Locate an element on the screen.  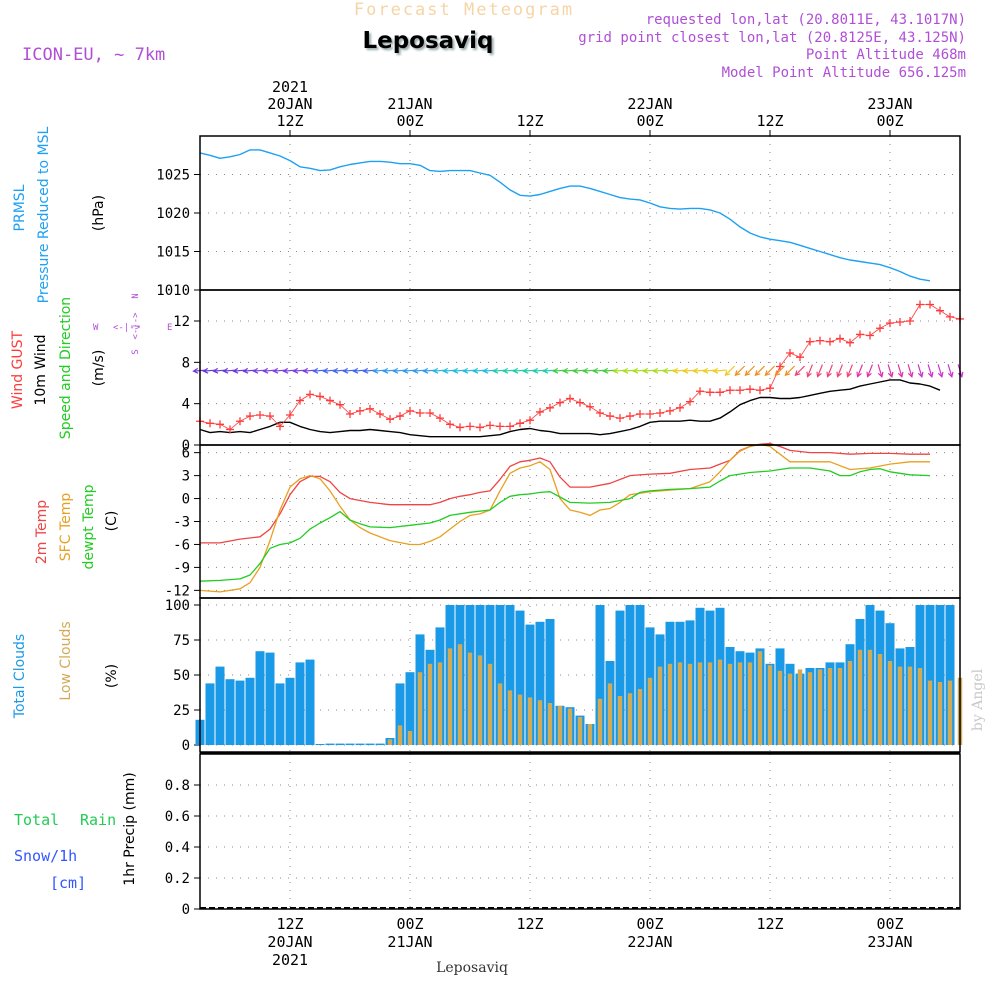
ms-unit-label: (m/s) is located at coordinates (99, 368).